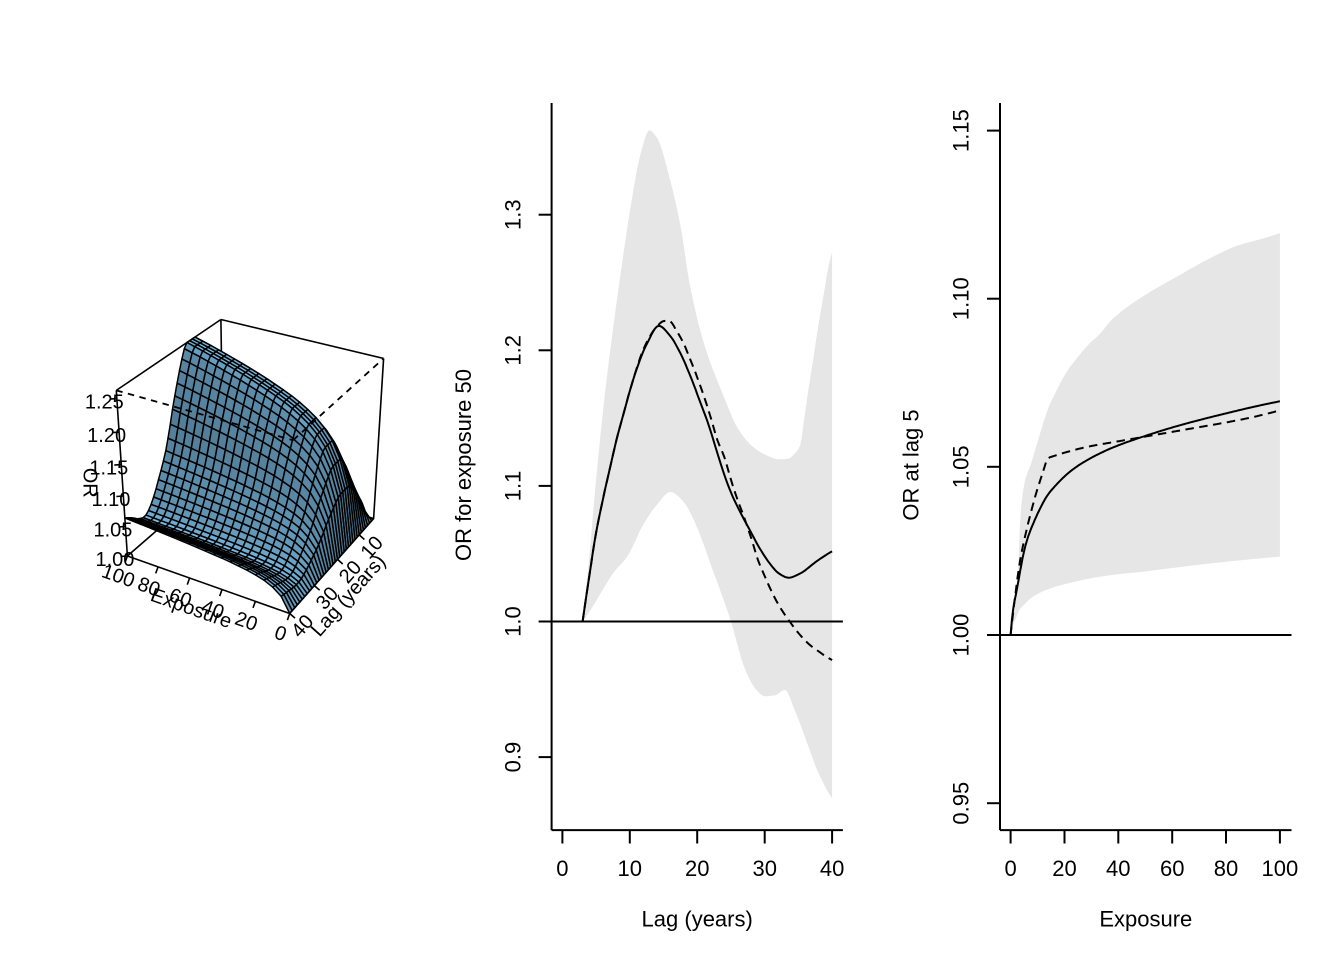  Describe the element at coordinates (1172, 868) in the screenshot. I see `svg-text: 60` at that location.